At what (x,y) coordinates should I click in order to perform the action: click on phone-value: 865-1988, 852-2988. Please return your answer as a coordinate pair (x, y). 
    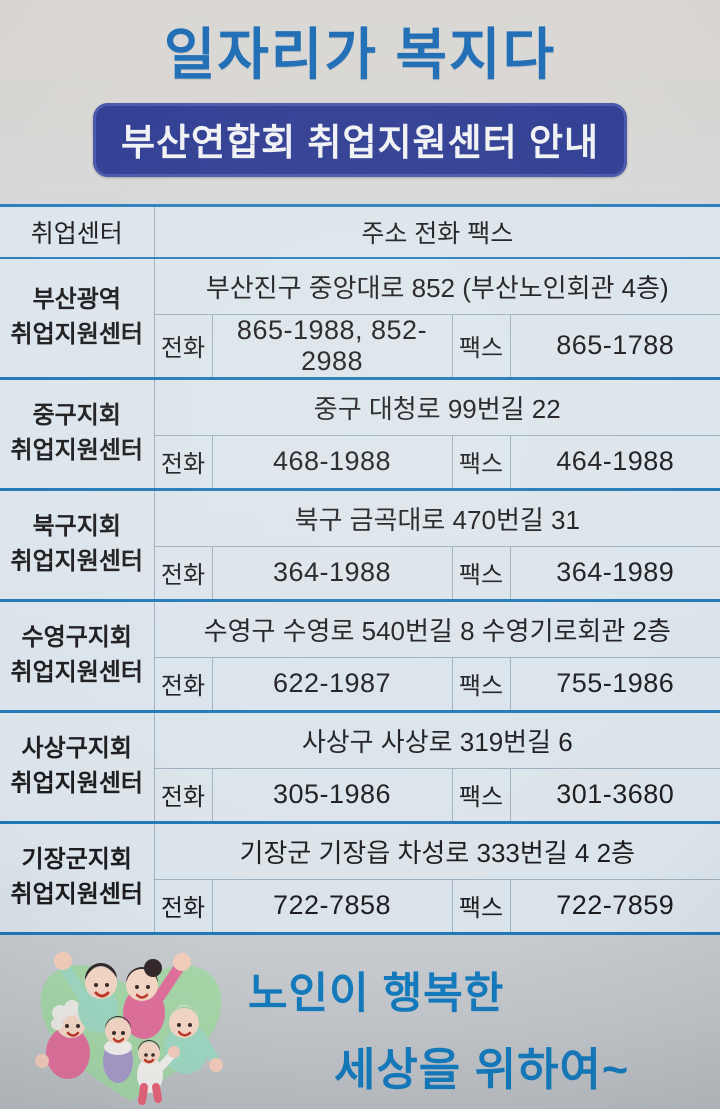
    Looking at the image, I should click on (331, 347).